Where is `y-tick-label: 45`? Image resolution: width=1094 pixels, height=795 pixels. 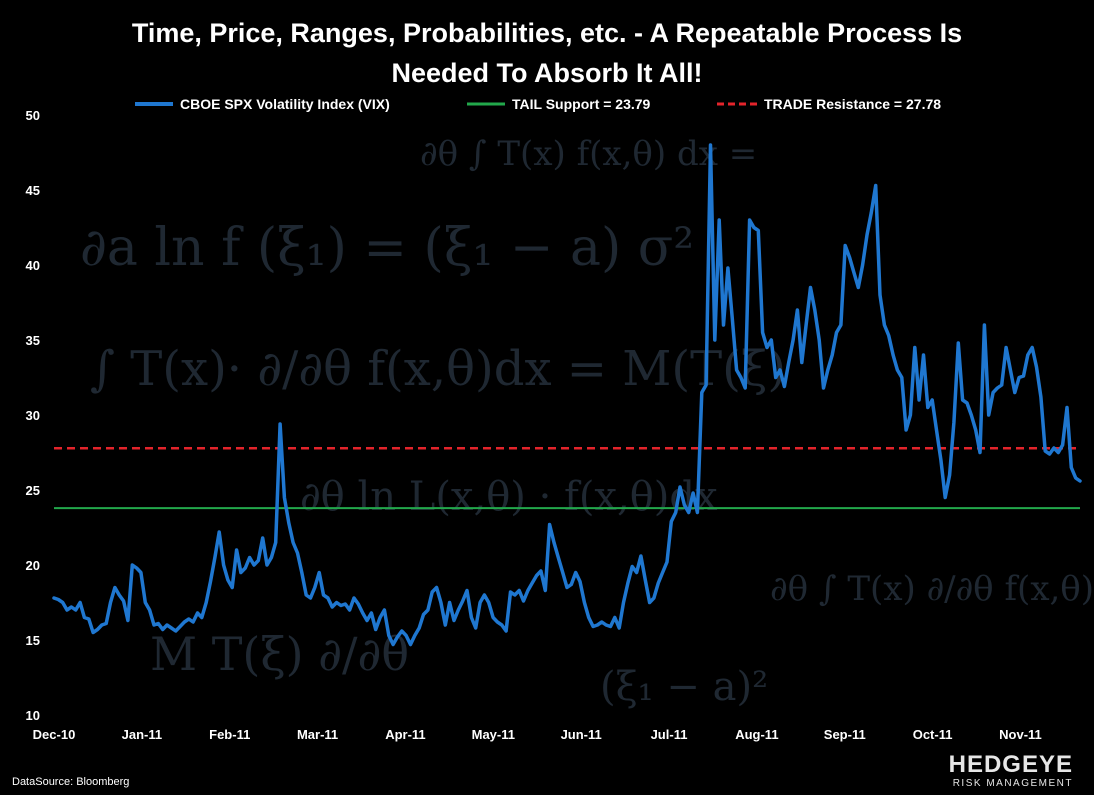 y-tick-label: 45 is located at coordinates (33, 190).